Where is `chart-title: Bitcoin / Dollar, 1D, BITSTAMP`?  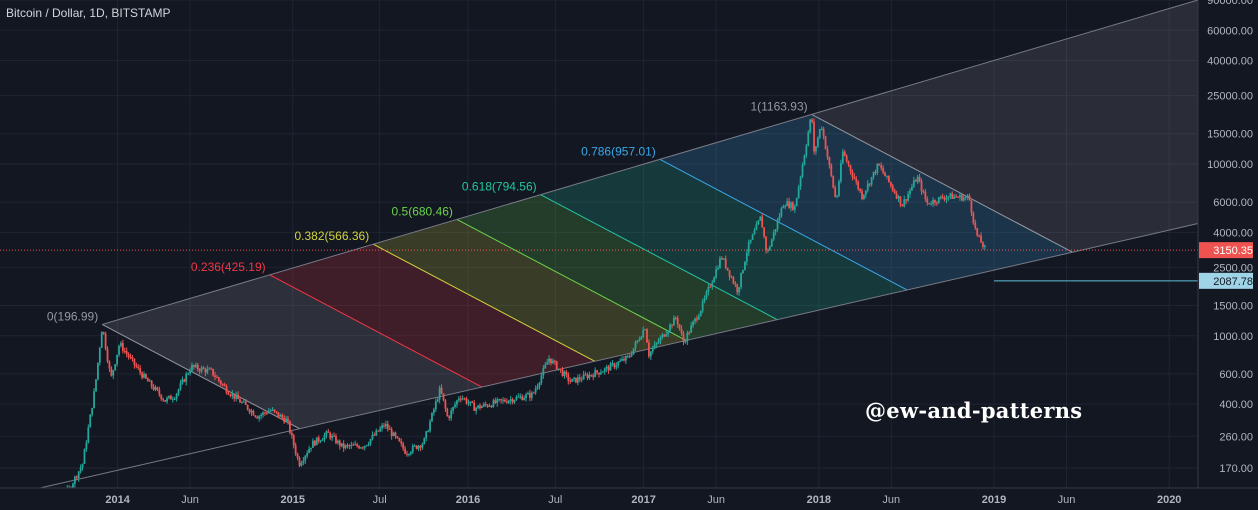 chart-title: Bitcoin / Dollar, 1D, BITSTAMP is located at coordinates (88, 13).